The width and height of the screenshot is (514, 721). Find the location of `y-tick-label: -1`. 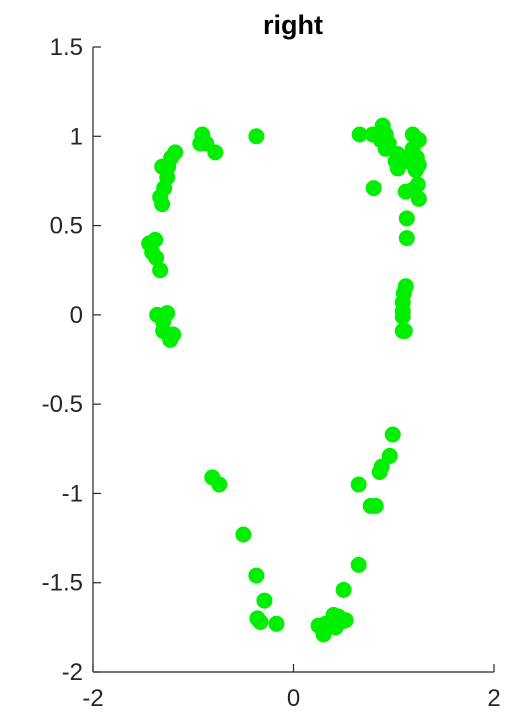

y-tick-label: -1 is located at coordinates (72, 493).